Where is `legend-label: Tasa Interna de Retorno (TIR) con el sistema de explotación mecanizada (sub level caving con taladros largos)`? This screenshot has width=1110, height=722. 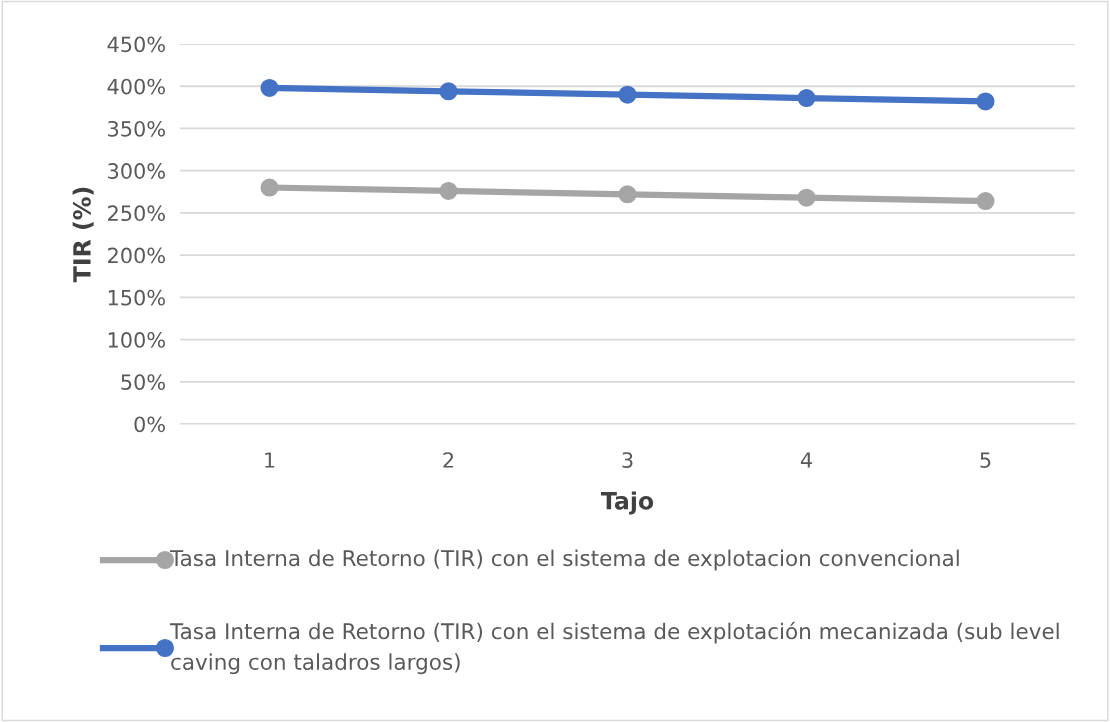
legend-label: Tasa Interna de Retorno (TIR) con el sistema de explotación mecanizada (sub level caving con taladros largos) is located at coordinates (614, 648).